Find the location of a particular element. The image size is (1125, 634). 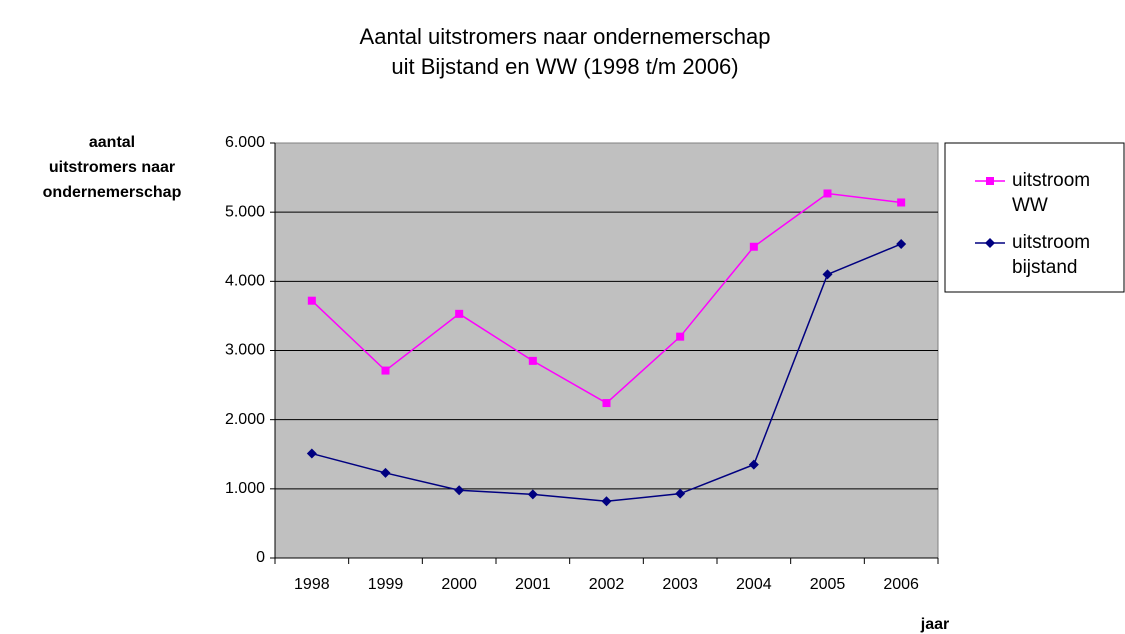

x-tick-label: 1999 is located at coordinates (386, 584).